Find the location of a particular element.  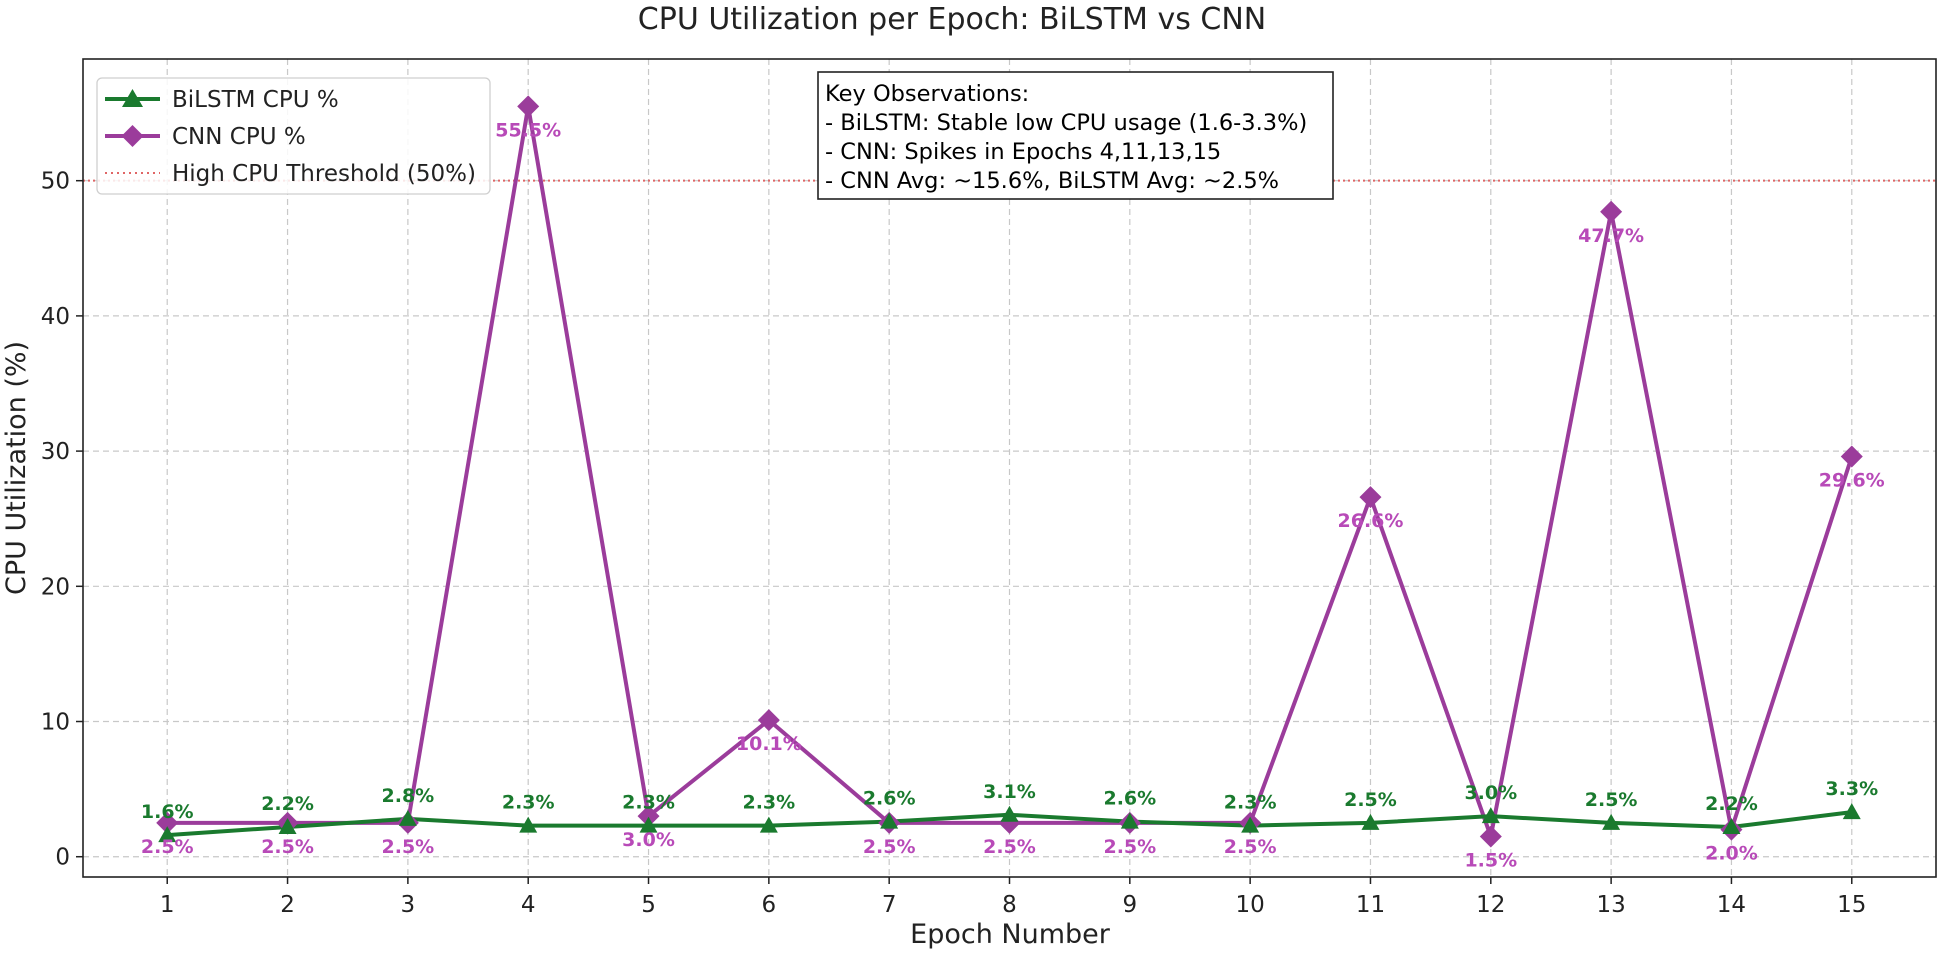

x-axis-ticks: 1 2 3 4 5 6 7 8 9 10 11 12 13 14 15 is located at coordinates (1013, 897).